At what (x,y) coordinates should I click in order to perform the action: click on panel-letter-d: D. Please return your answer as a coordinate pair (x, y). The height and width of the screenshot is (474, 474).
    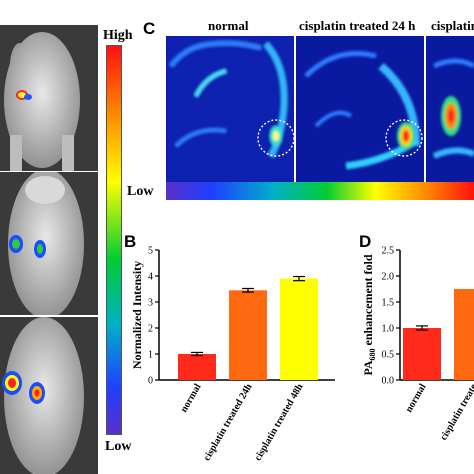
    Looking at the image, I should click on (365, 241).